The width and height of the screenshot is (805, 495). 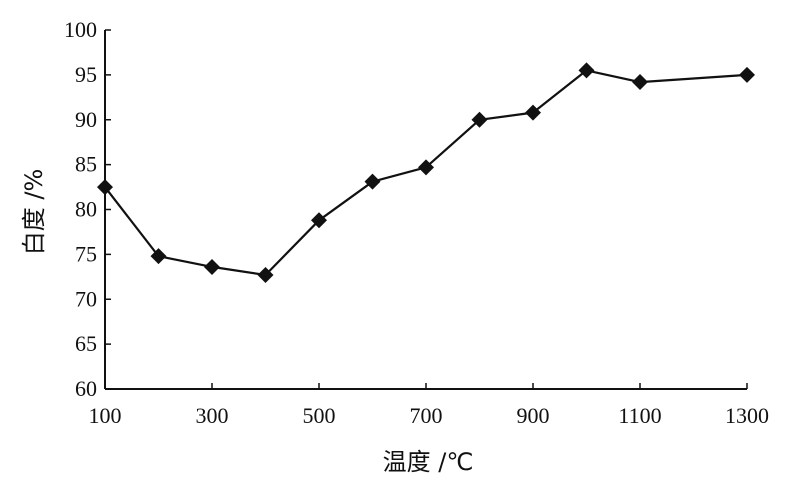 What do you see at coordinates (86, 164) in the screenshot?
I see `y-tick-label-85: 85` at bounding box center [86, 164].